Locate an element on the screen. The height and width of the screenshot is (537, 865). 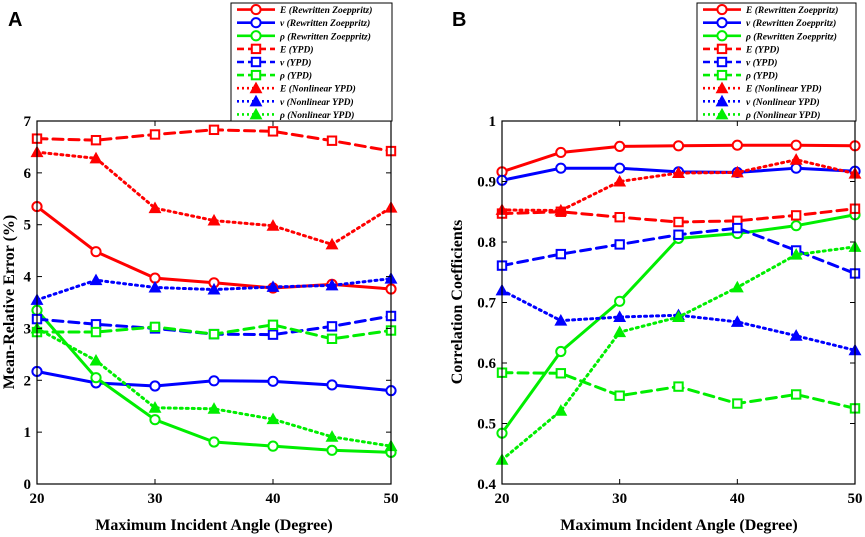
panel-a-legend-label: ρ (Rewritten Zoeppritz) is located at coordinates (325, 36).